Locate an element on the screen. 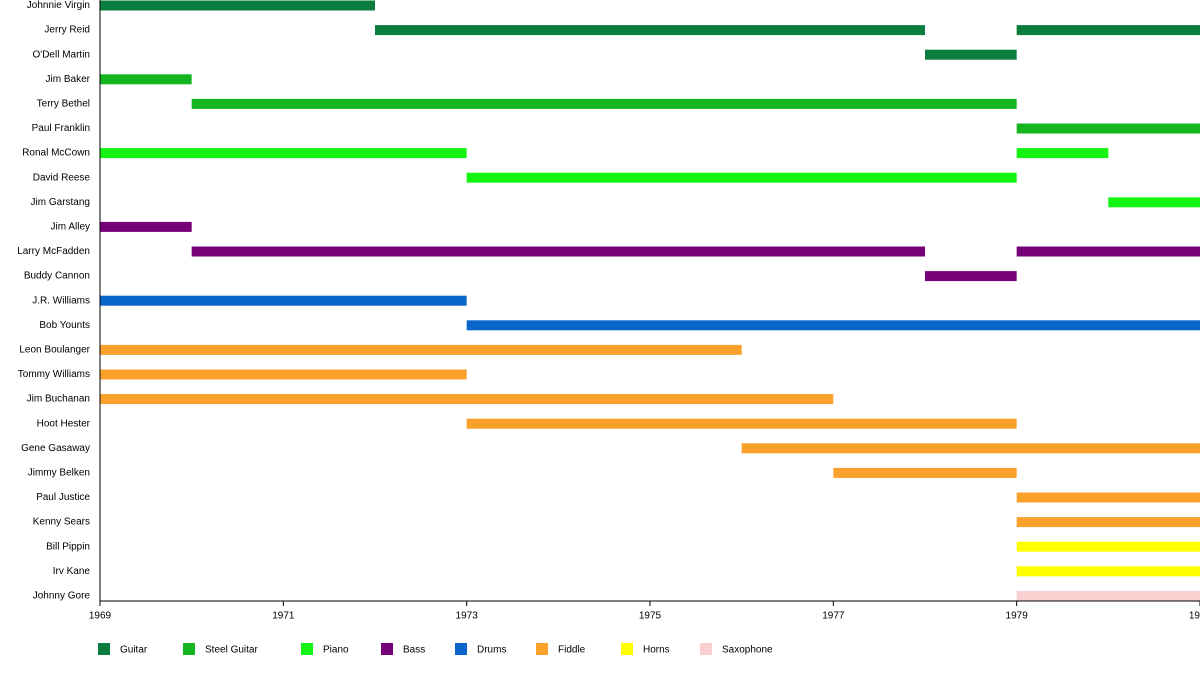 Image resolution: width=1200 pixels, height=680 pixels. row-label: Johnnie Virgin is located at coordinates (58, 5).